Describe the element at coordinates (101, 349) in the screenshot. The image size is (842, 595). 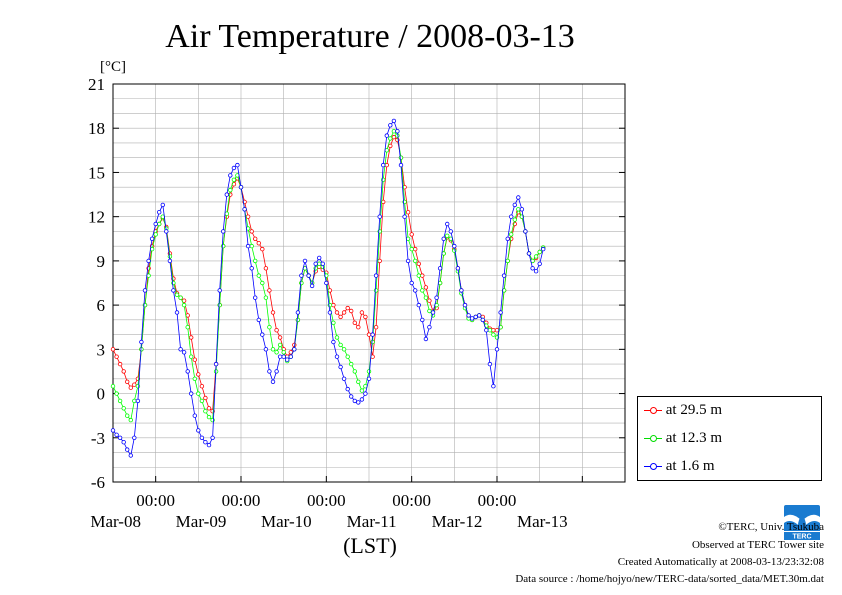
I see `y-tick-label: 3` at that location.